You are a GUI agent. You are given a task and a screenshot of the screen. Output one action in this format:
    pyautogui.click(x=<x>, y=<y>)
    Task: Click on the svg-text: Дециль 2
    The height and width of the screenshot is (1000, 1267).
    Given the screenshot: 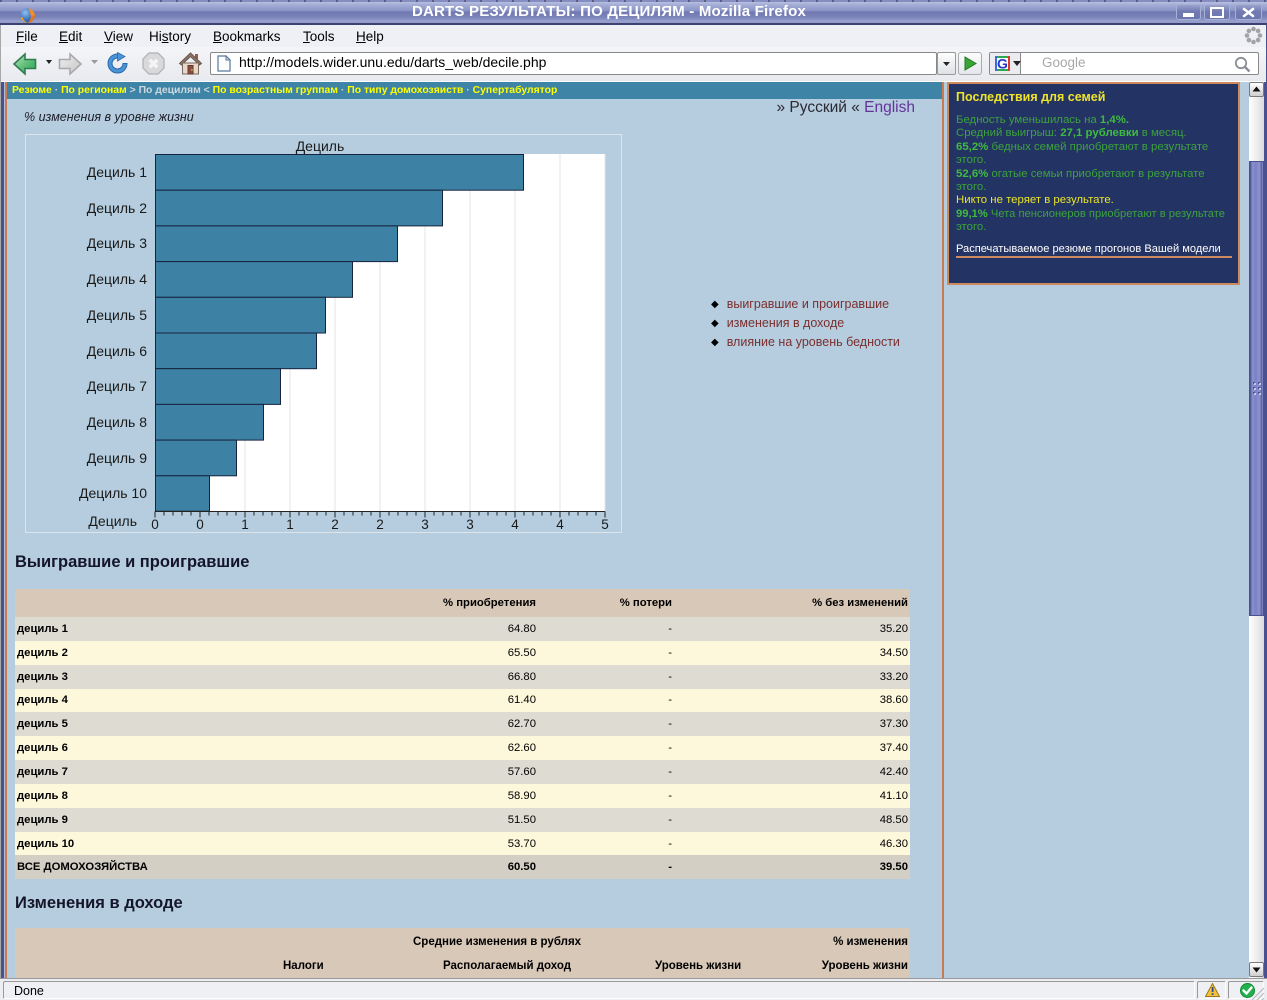 What is the action you would take?
    pyautogui.click(x=117, y=208)
    